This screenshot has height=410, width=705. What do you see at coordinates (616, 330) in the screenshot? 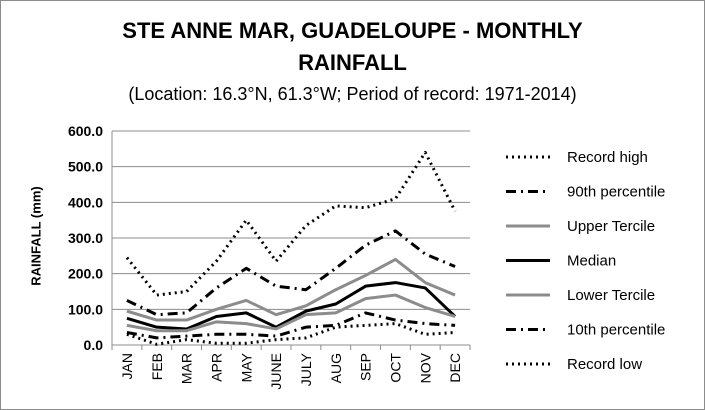
I see `legend-label-5: 10th percentile` at bounding box center [616, 330].